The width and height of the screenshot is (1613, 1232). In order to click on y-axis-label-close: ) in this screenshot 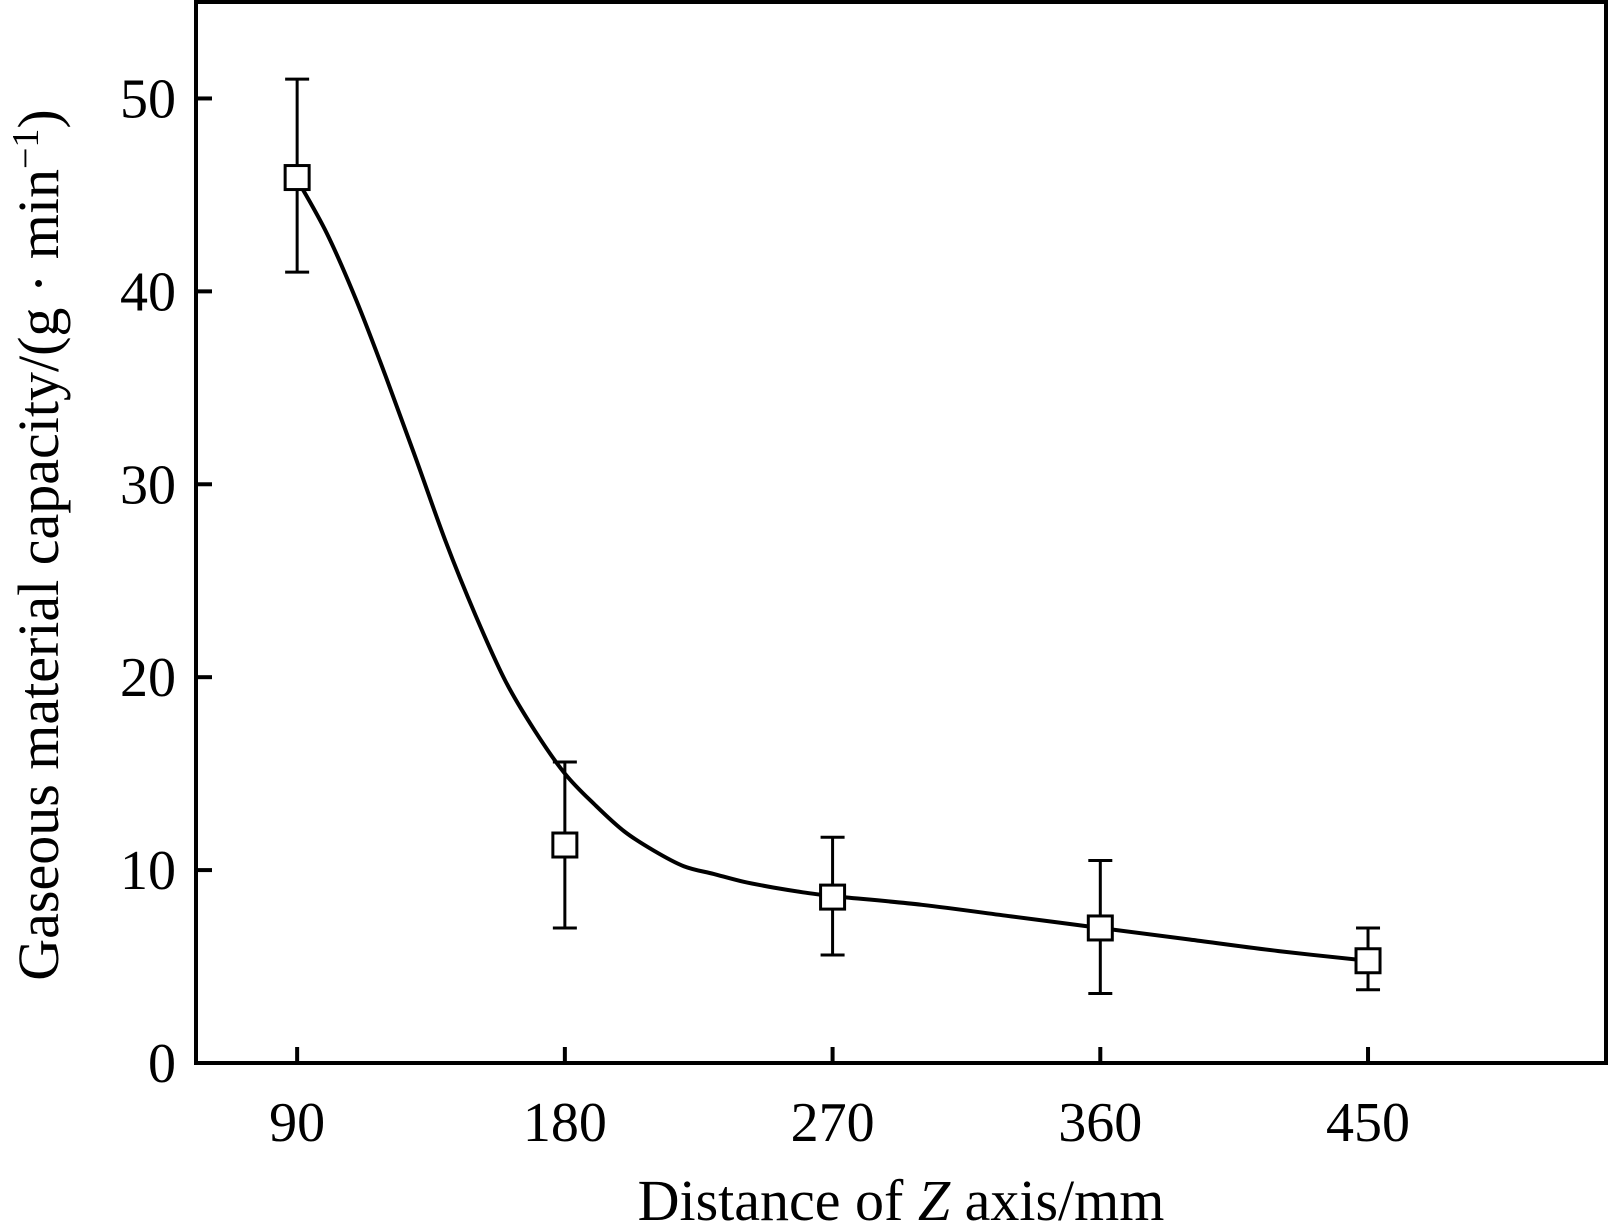, I will do `click(38, 118)`.